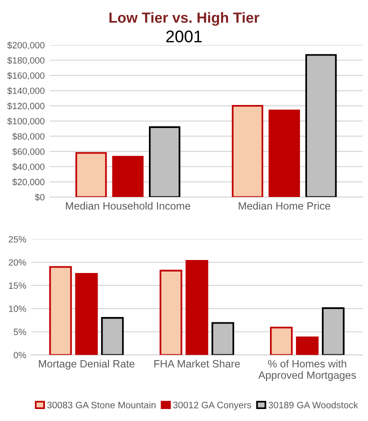  Describe the element at coordinates (17, 285) in the screenshot. I see `y-tick-label: 15%` at that location.